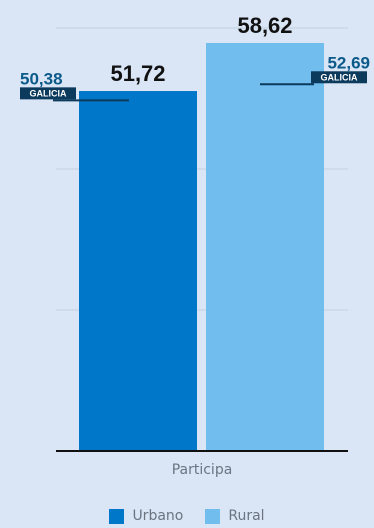 This screenshot has height=528, width=374. Describe the element at coordinates (187, 516) in the screenshot. I see `legend: Urbano Rural` at that location.